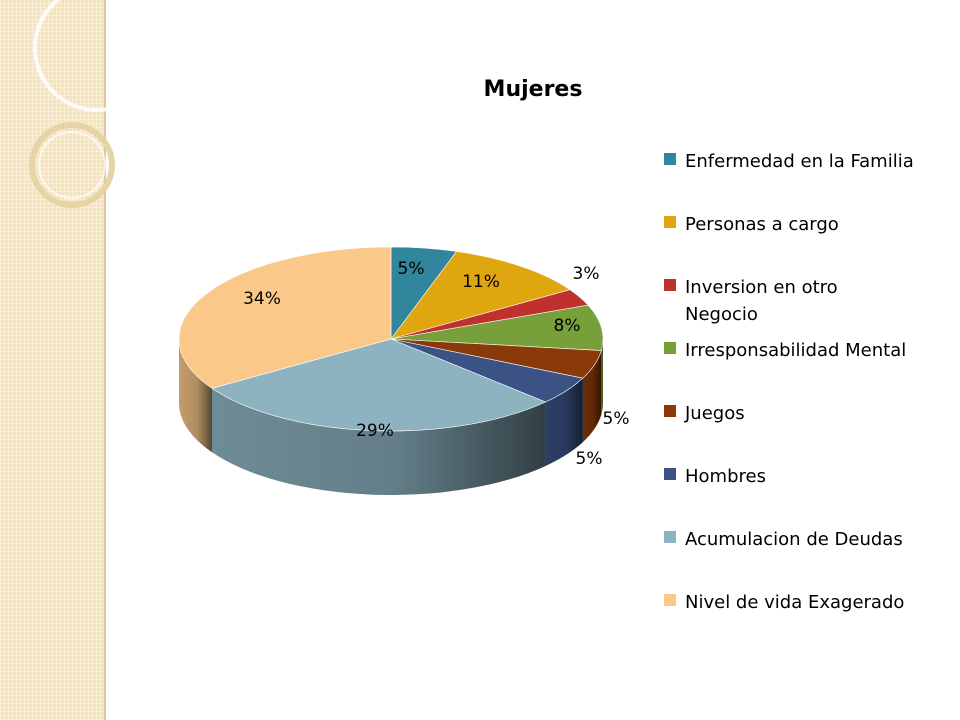 The height and width of the screenshot is (720, 960). I want to click on decorative-rings, so click(79, 104).